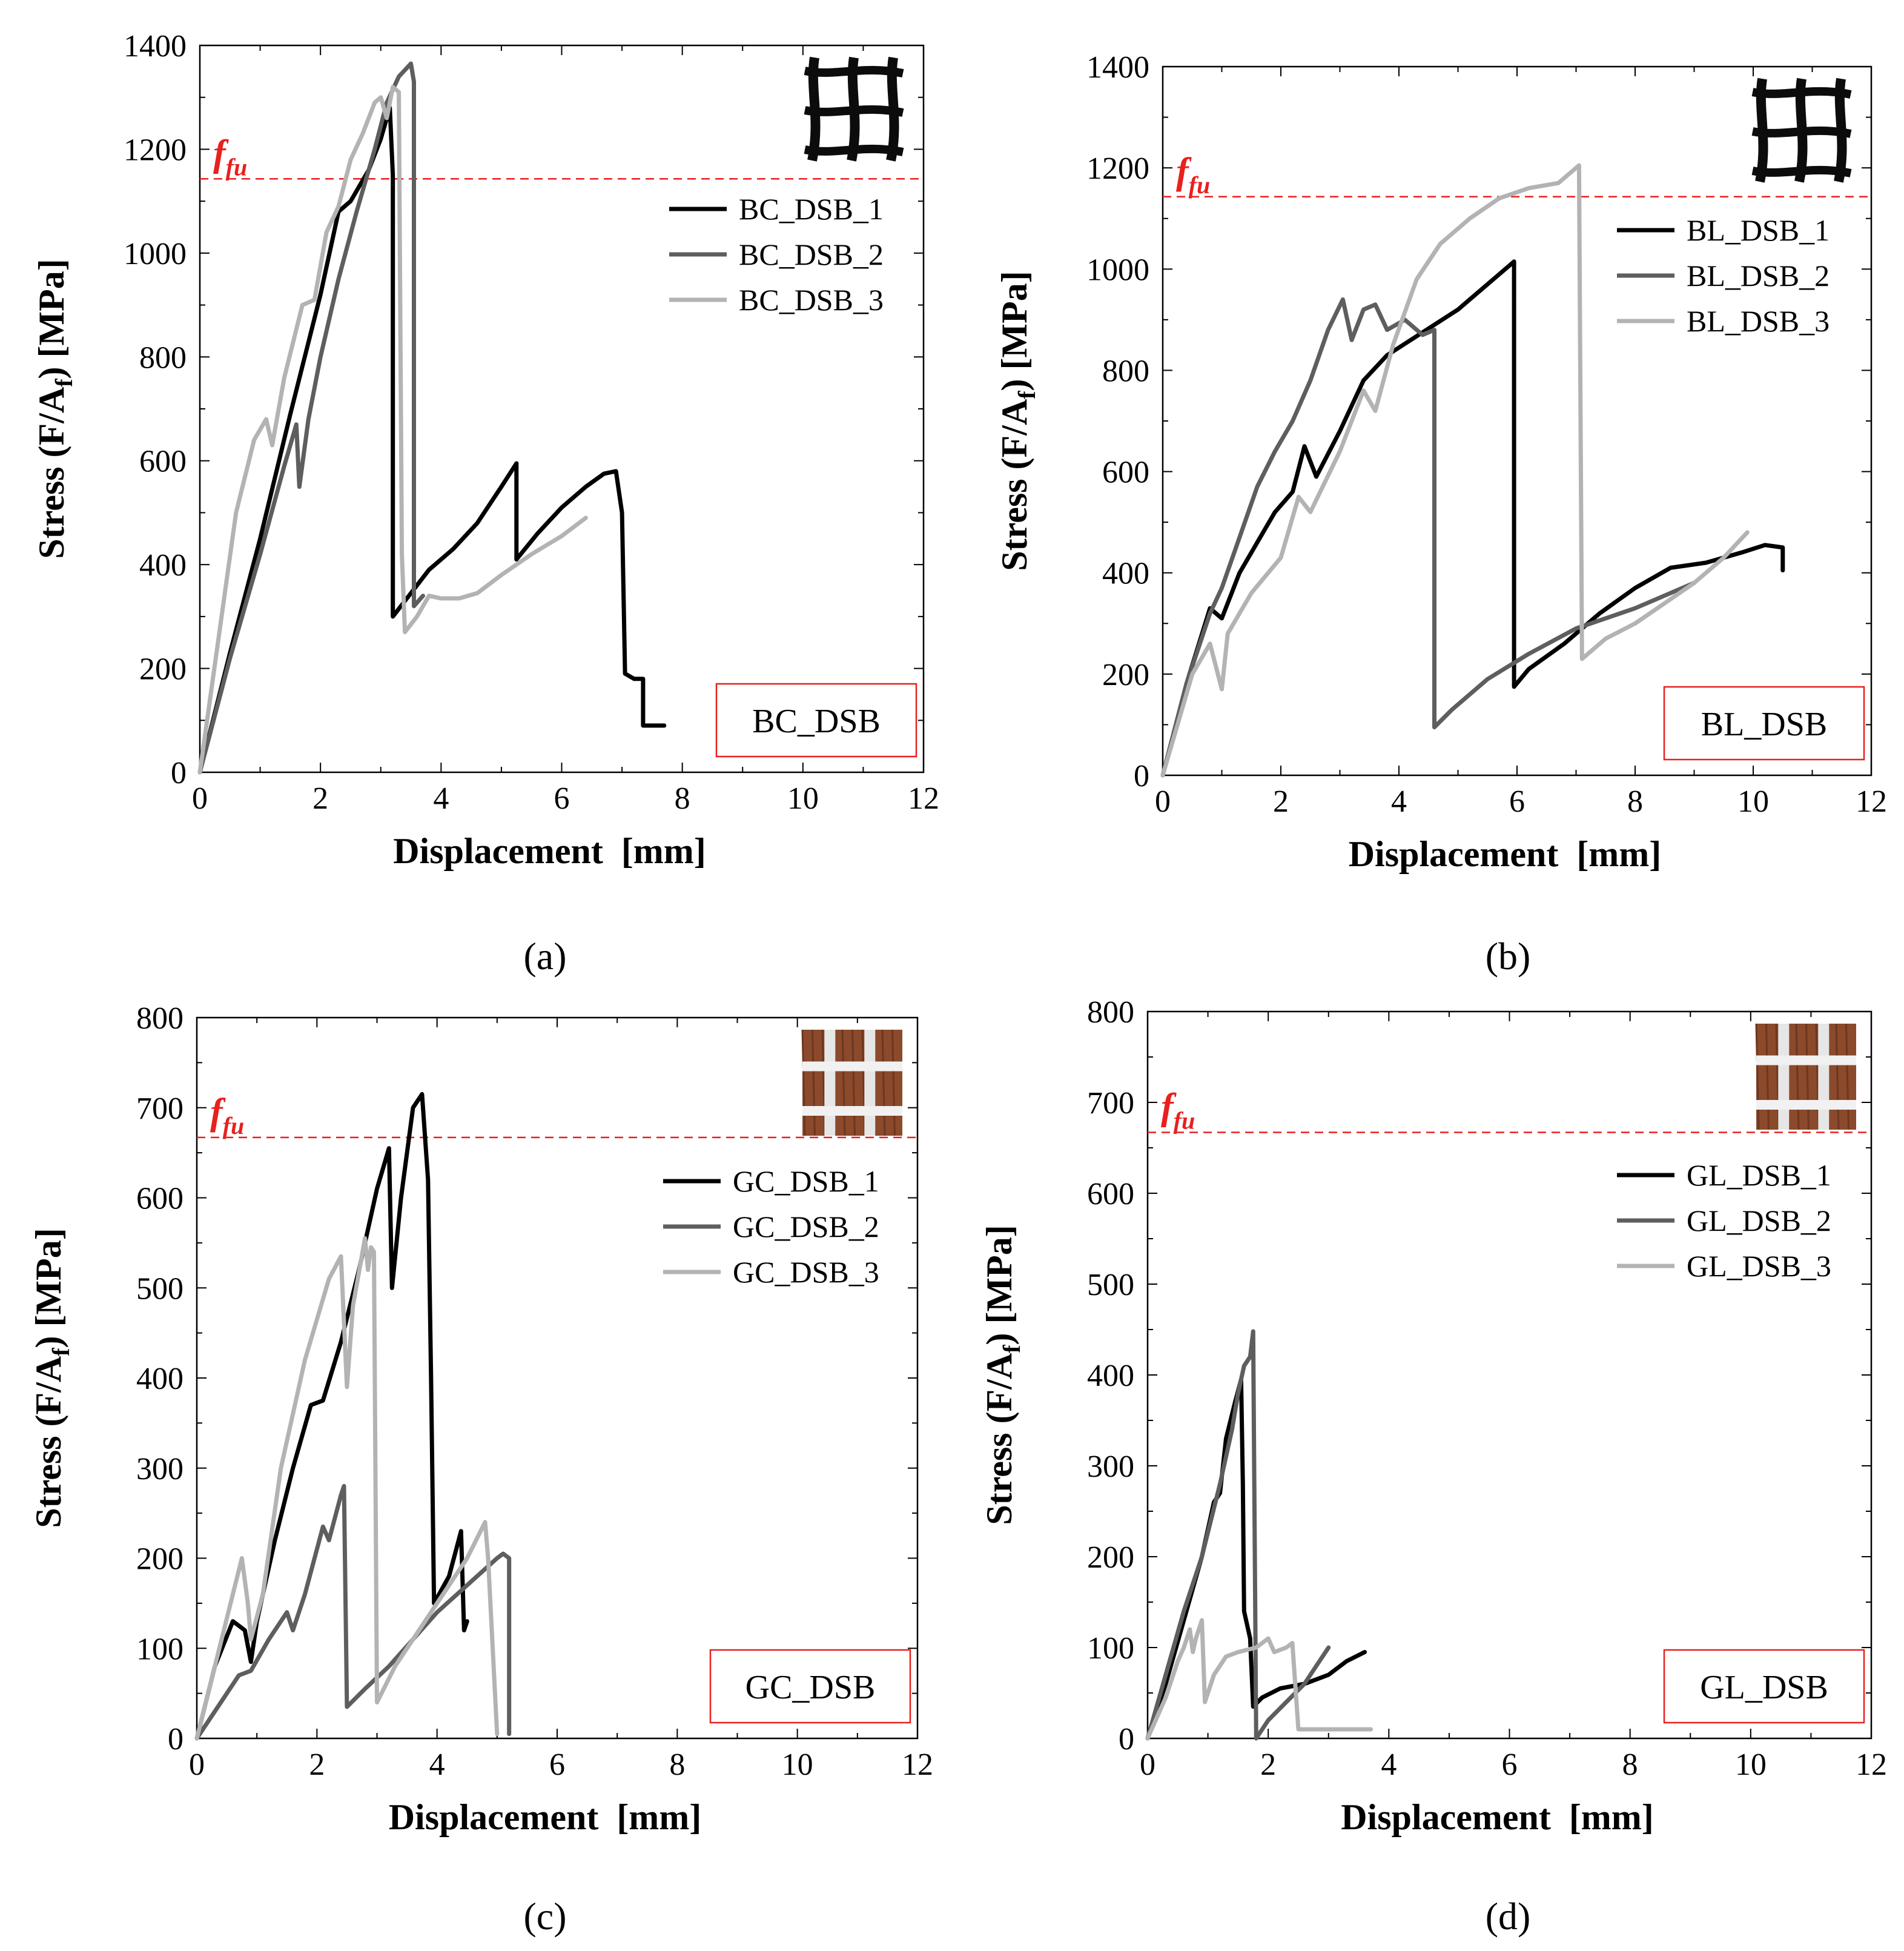 Image resolution: width=1904 pixels, height=1951 pixels. Describe the element at coordinates (1508, 1916) in the screenshot. I see `panel-caption-text: (d)` at that location.